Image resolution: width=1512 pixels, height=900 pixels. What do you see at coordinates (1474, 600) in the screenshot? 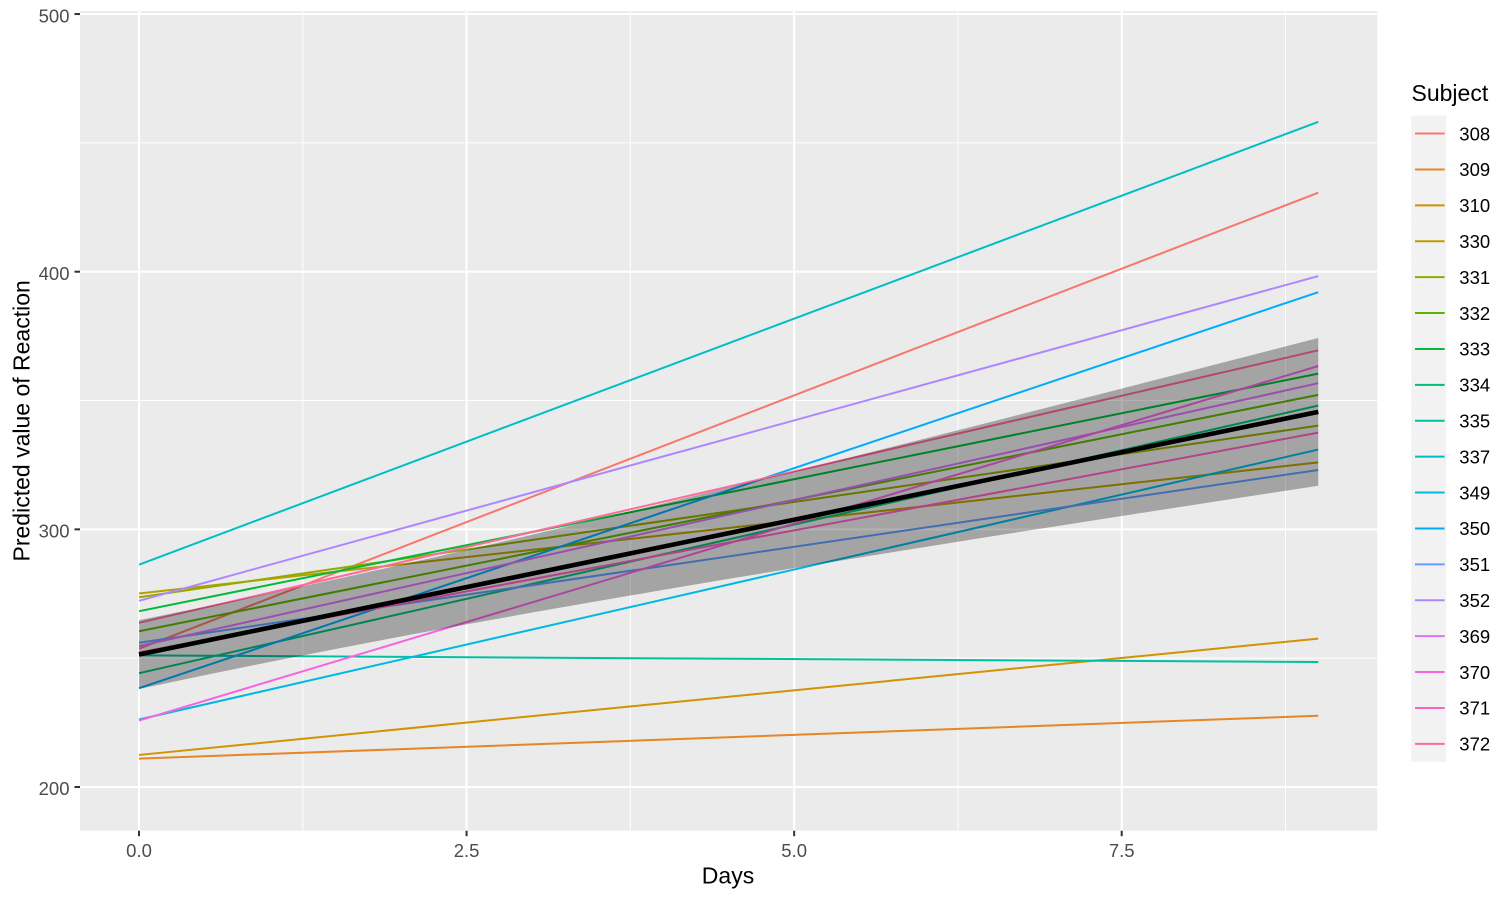
I see `svg-text: 352` at bounding box center [1474, 600].